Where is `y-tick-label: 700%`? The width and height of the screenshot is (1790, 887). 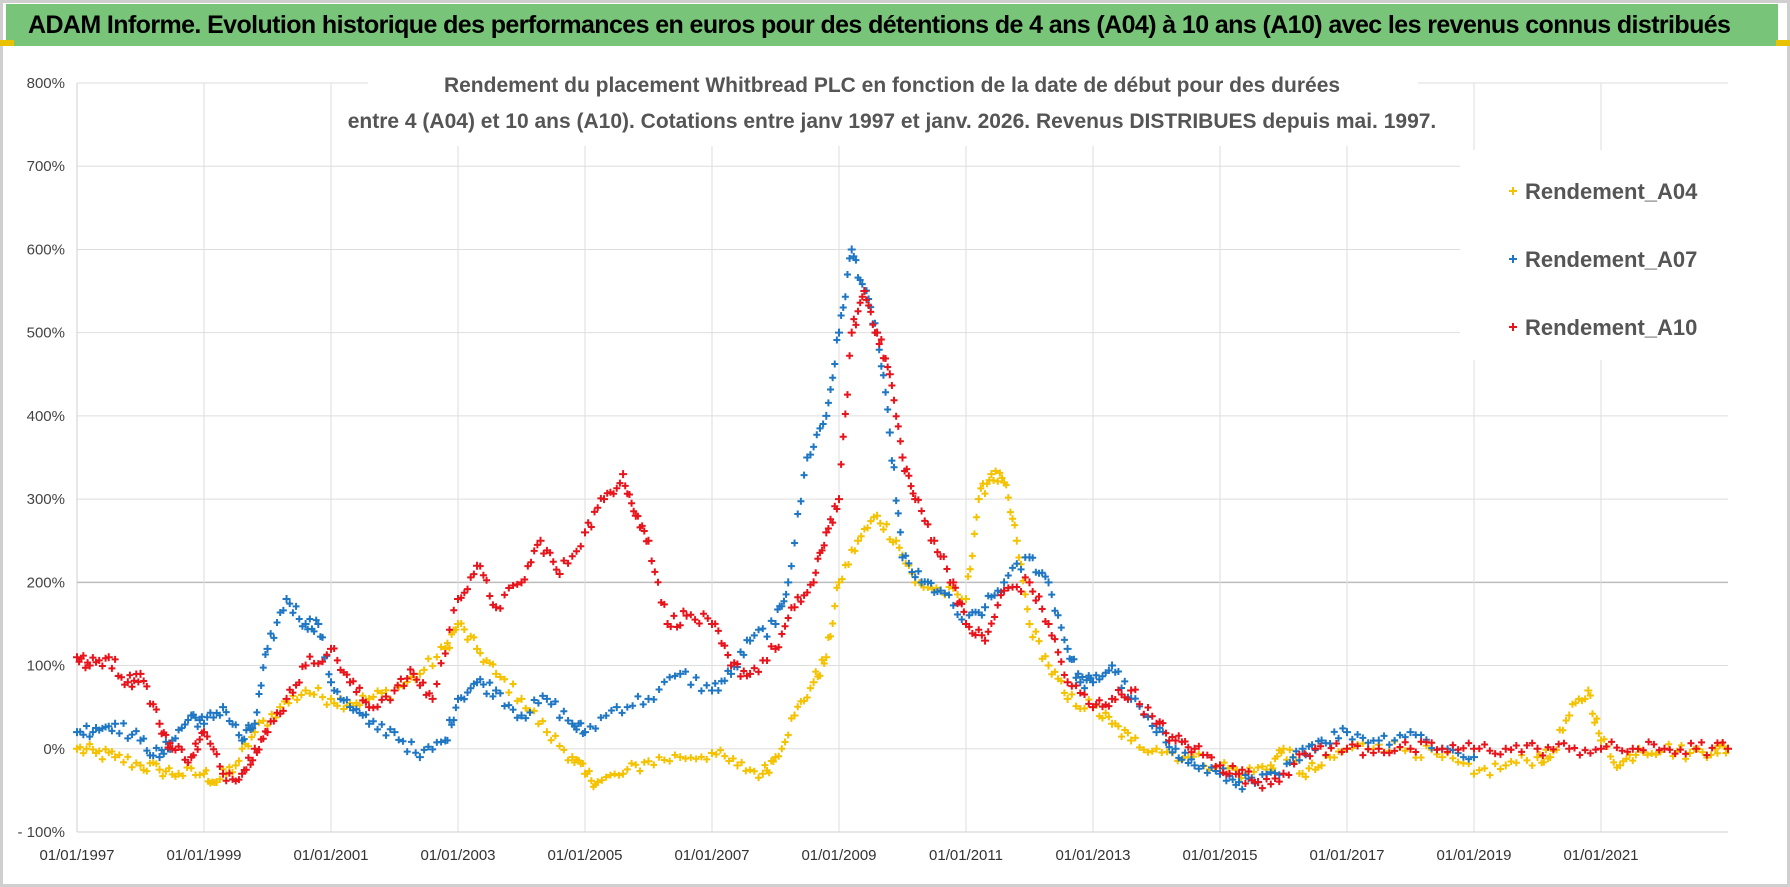
y-tick-label: 700% is located at coordinates (46, 166).